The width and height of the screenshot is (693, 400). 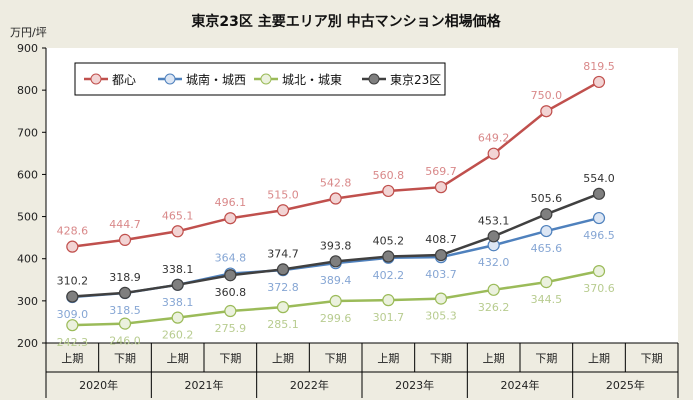 I want to click on legend-label: 都心, so click(x=124, y=80).